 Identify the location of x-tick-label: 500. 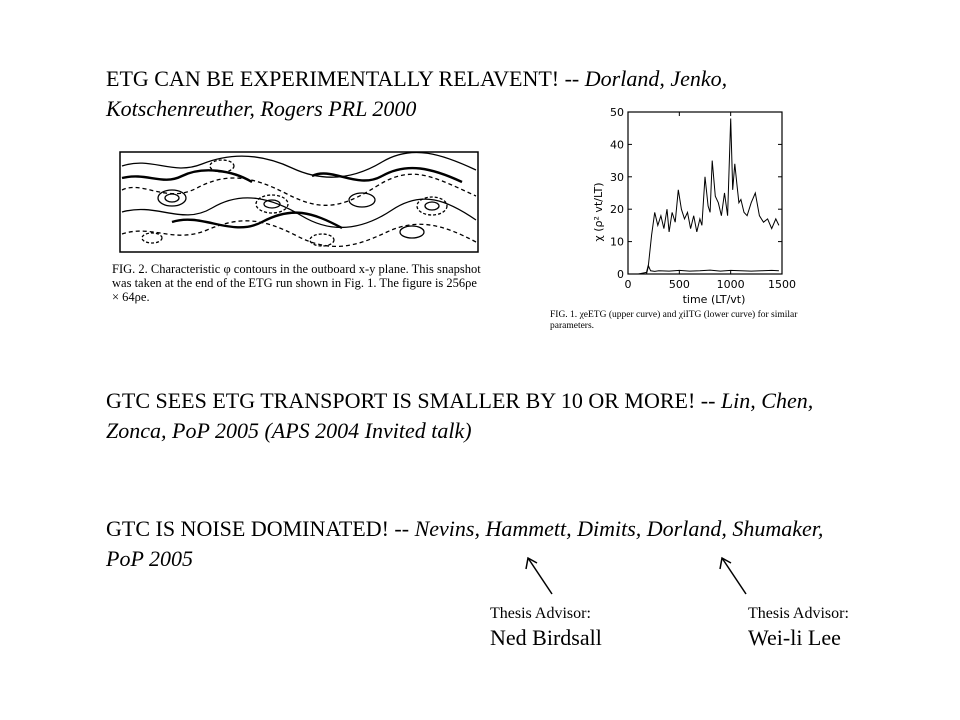
(679, 284).